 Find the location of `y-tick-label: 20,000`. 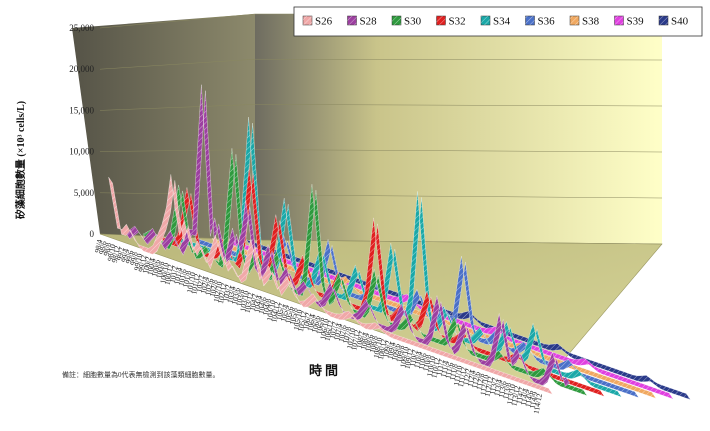

y-tick-label: 20,000 is located at coordinates (81, 69).